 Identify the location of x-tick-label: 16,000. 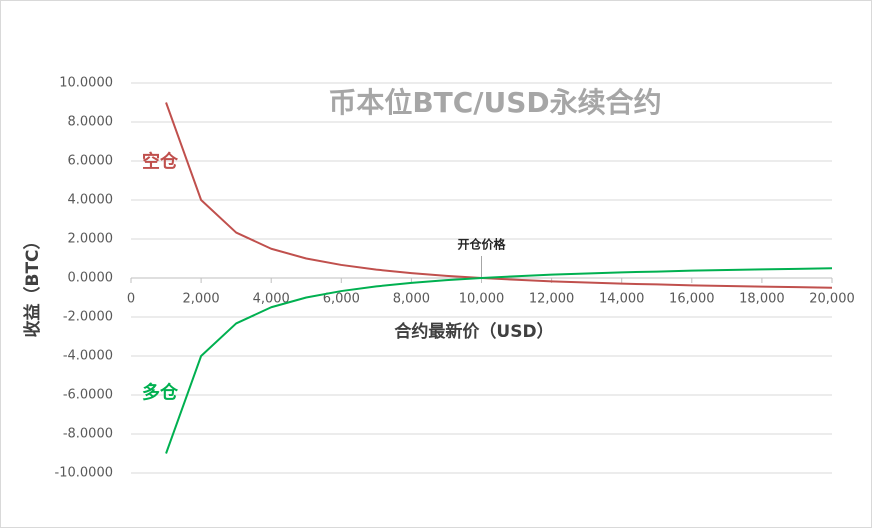
(692, 299).